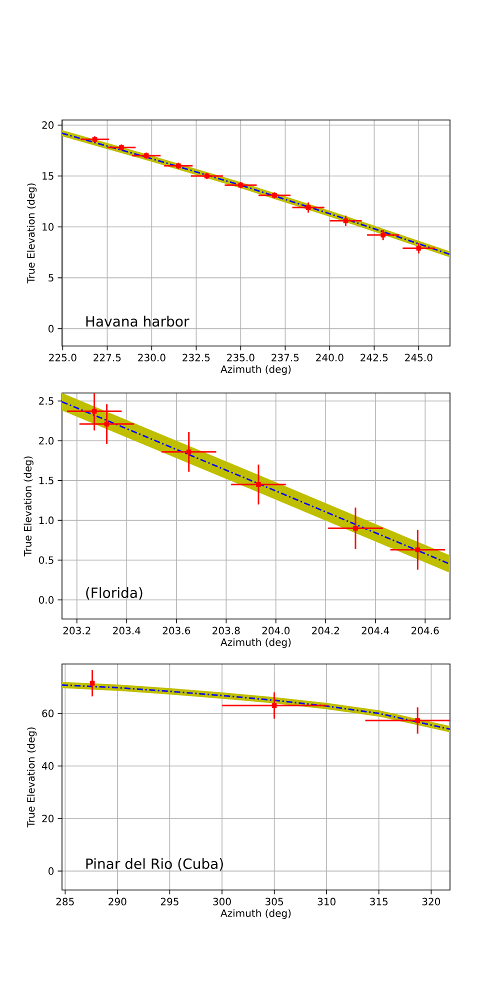 This screenshot has width=500, height=1000. Describe the element at coordinates (126, 630) in the screenshot. I see `x-tick-label: 203.4` at that location.